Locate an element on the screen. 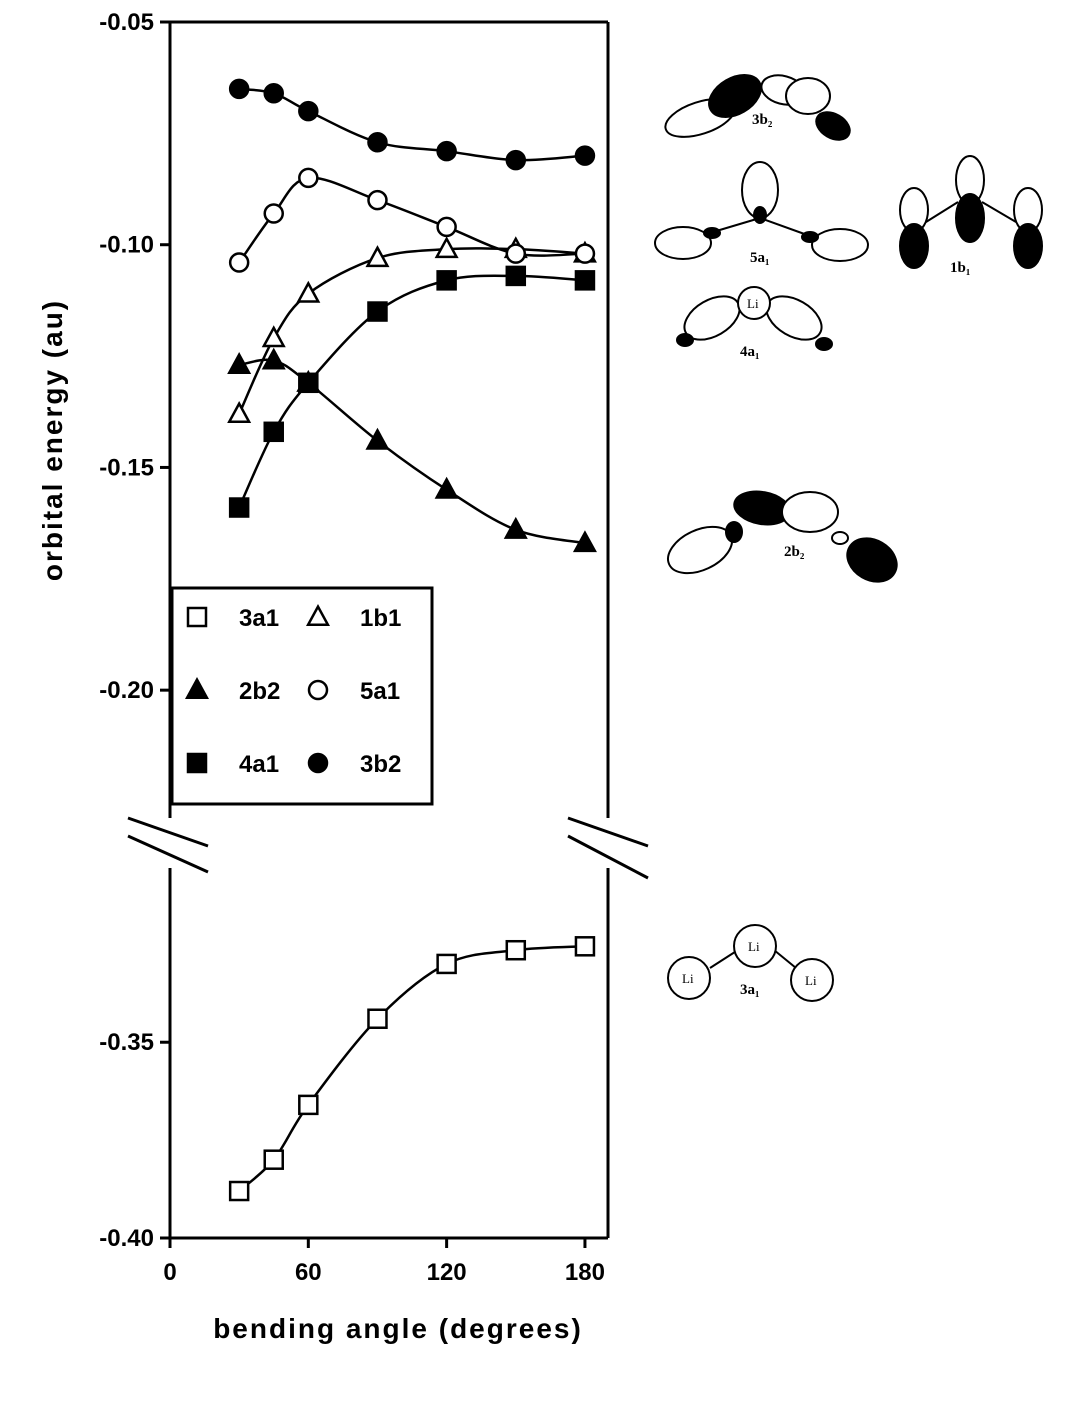 The height and width of the screenshot is (1412, 1091). orbital-4a1-label: 4a₁ is located at coordinates (750, 352).